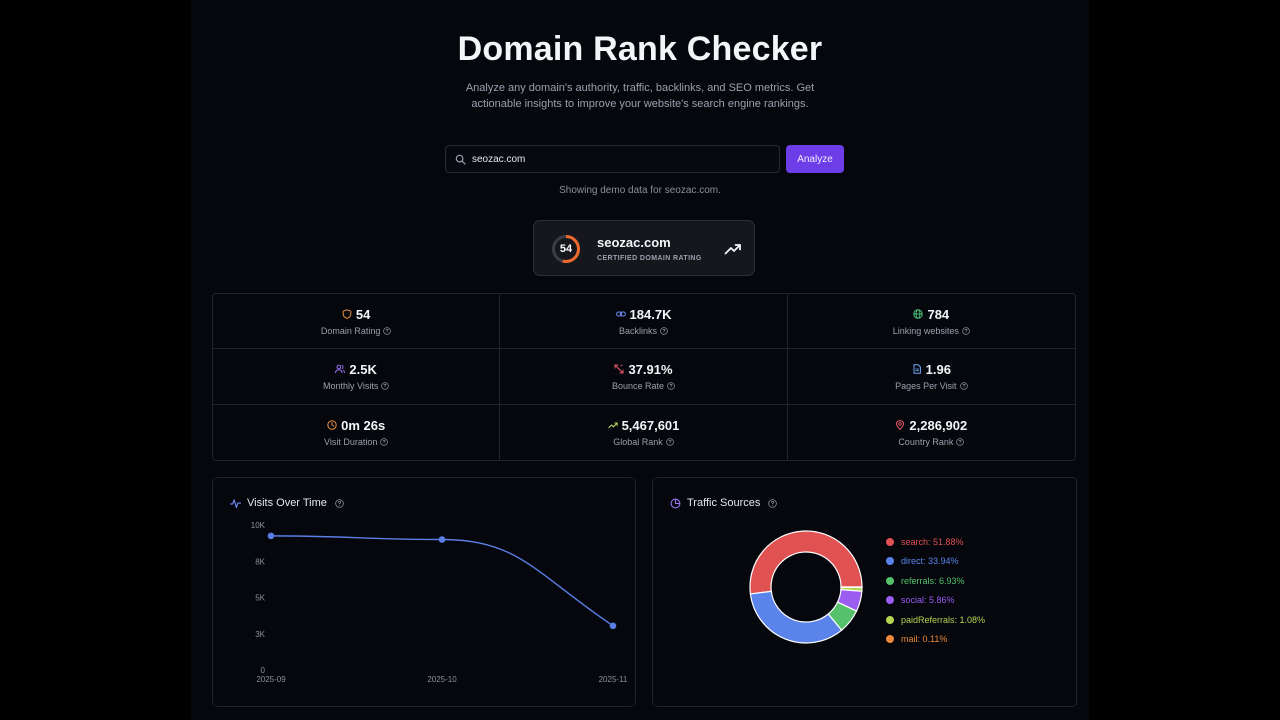  Describe the element at coordinates (933, 580) in the screenshot. I see `legend-label: referrals: 6.93%` at that location.